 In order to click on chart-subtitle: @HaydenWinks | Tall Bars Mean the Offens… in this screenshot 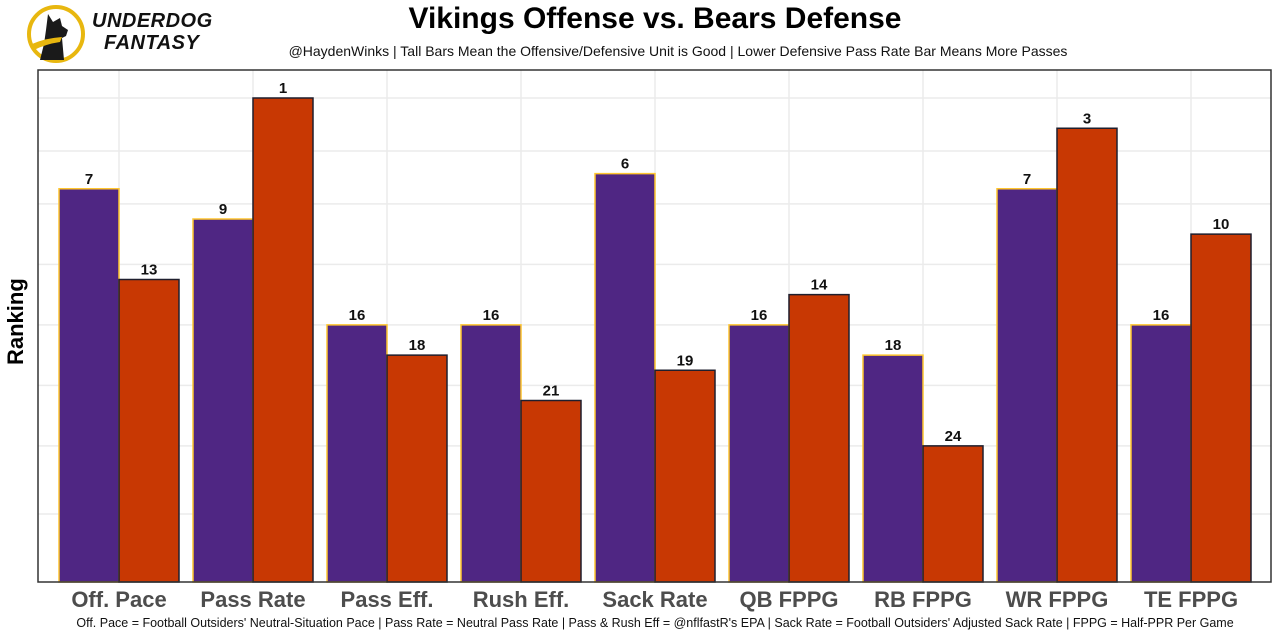, I will do `click(678, 51)`.